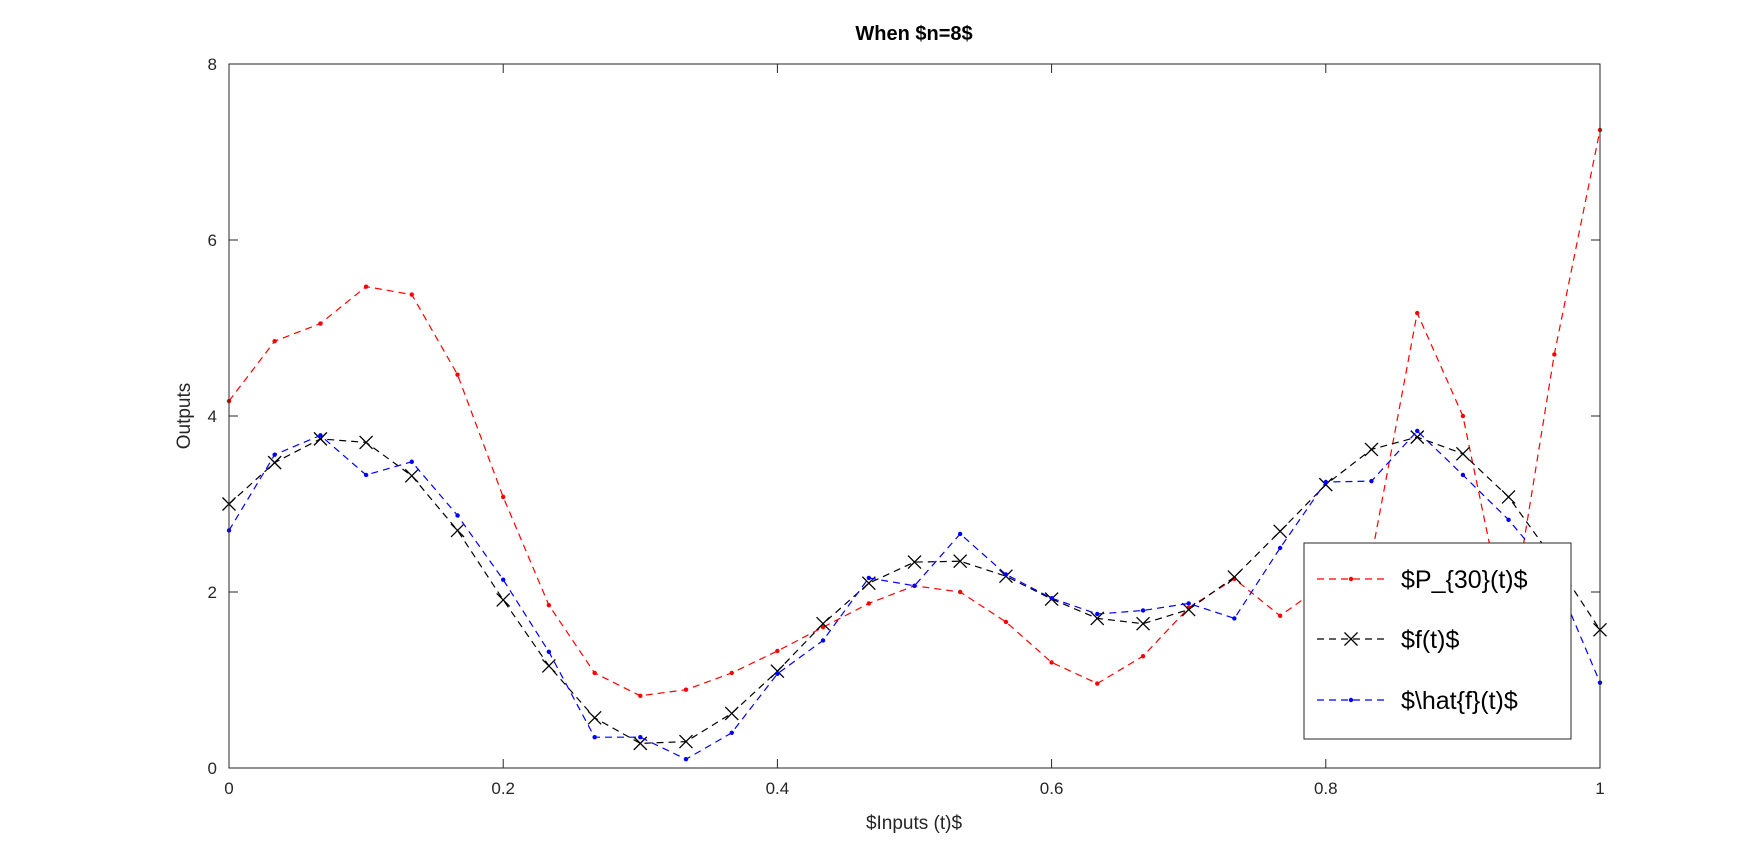  Describe the element at coordinates (184, 416) in the screenshot. I see `y-axis-label: Outputs` at that location.